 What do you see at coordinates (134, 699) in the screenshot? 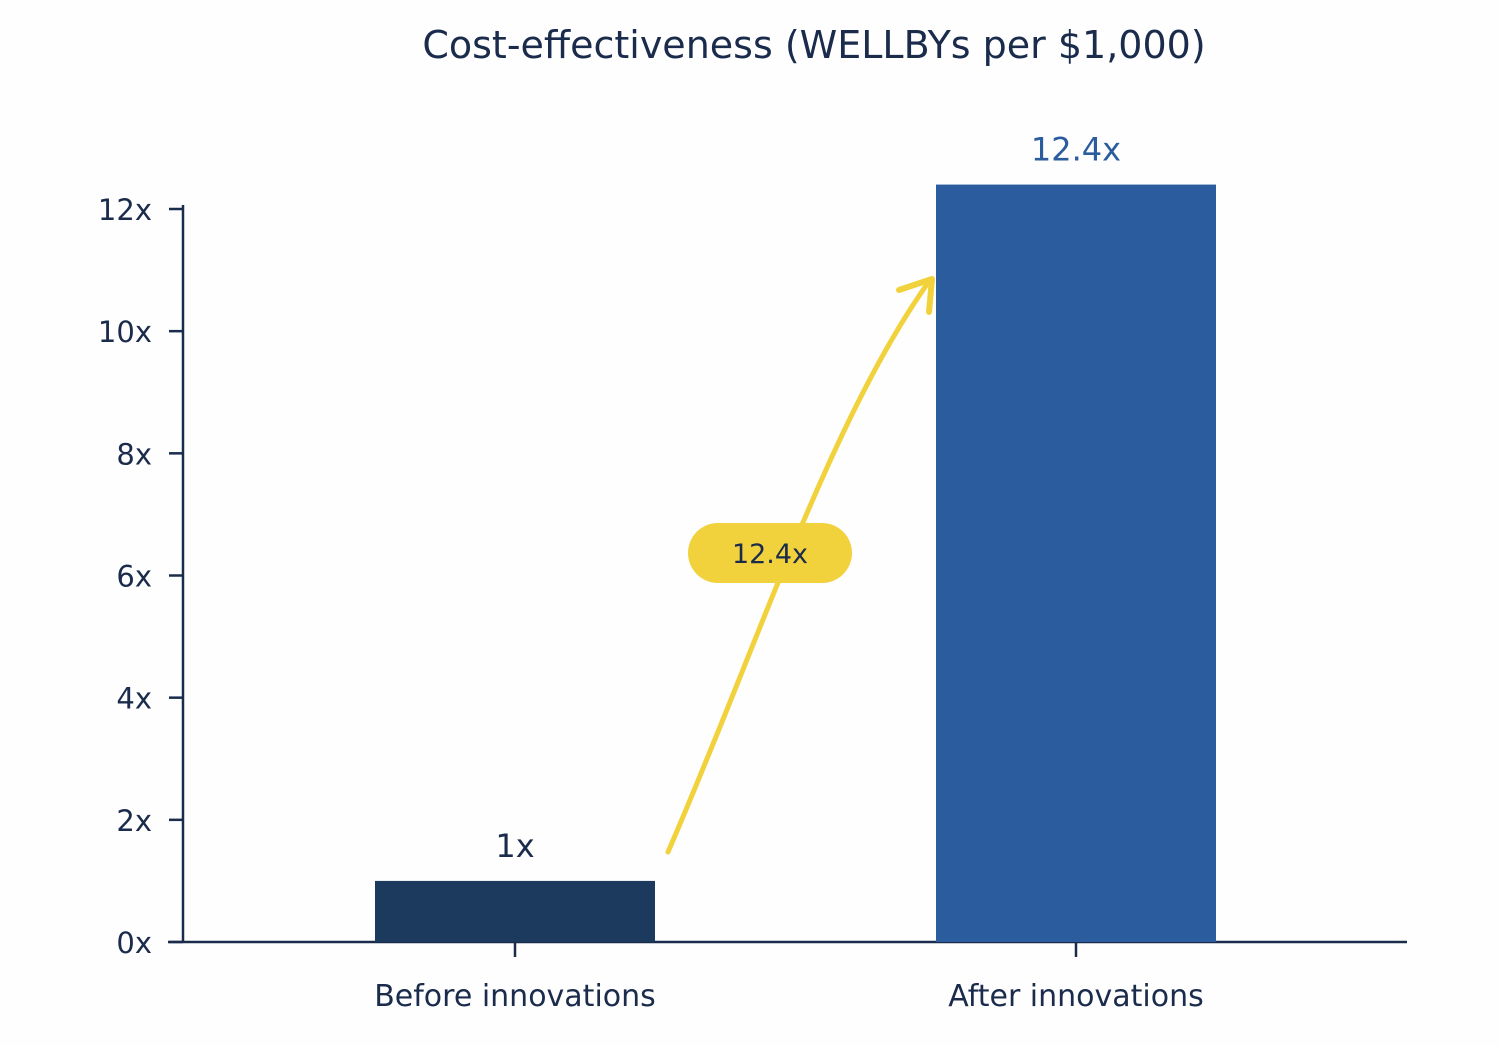
I see `y-tick-label: 4x` at bounding box center [134, 699].